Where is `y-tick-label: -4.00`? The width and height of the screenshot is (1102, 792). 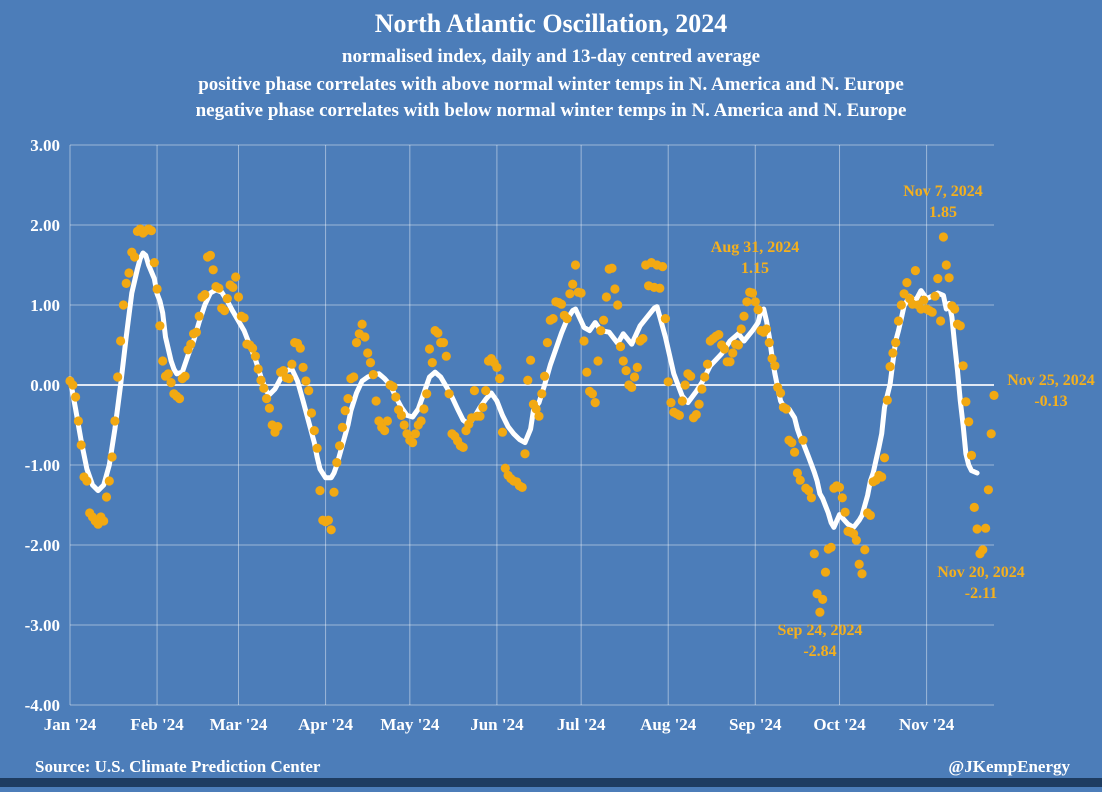 y-tick-label: -4.00 is located at coordinates (42, 705).